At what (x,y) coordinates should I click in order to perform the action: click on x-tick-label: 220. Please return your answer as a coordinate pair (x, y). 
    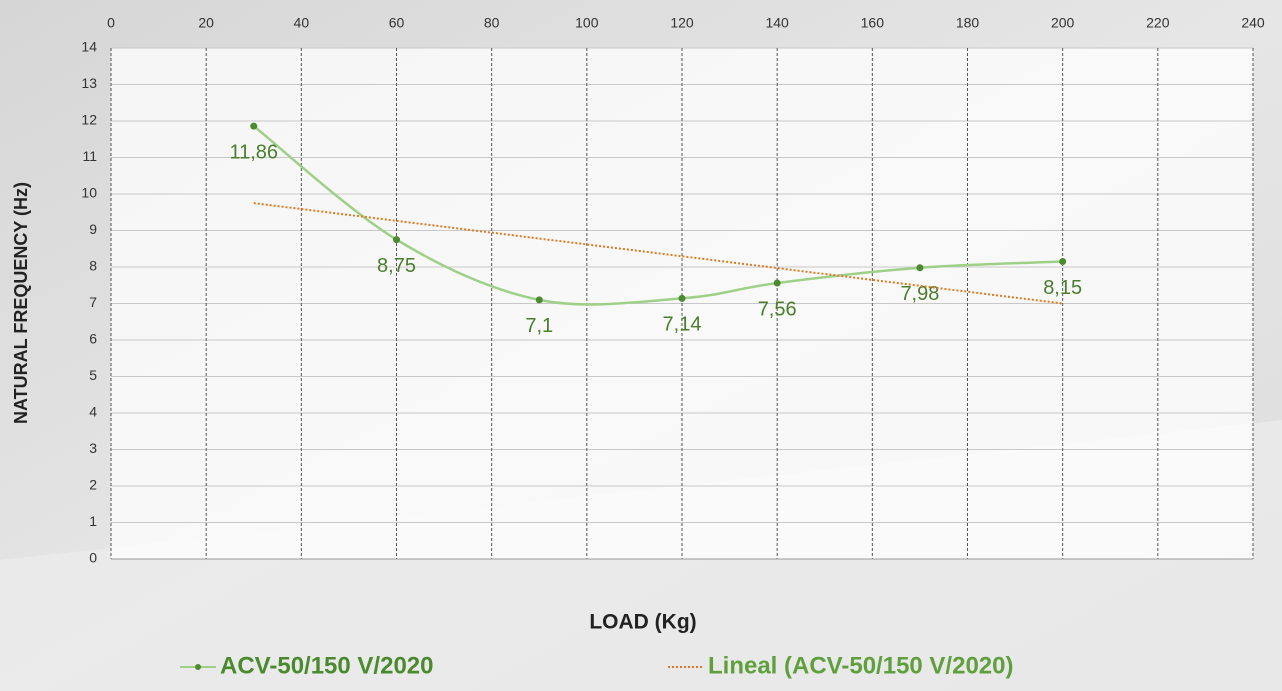
    Looking at the image, I should click on (1158, 23).